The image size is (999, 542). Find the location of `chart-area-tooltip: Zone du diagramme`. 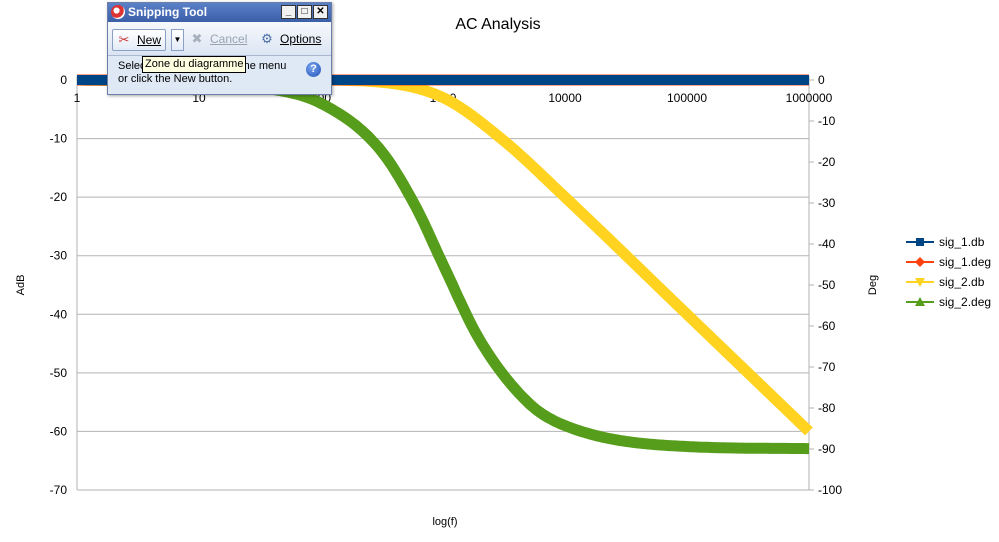

chart-area-tooltip: Zone du diagramme is located at coordinates (194, 64).